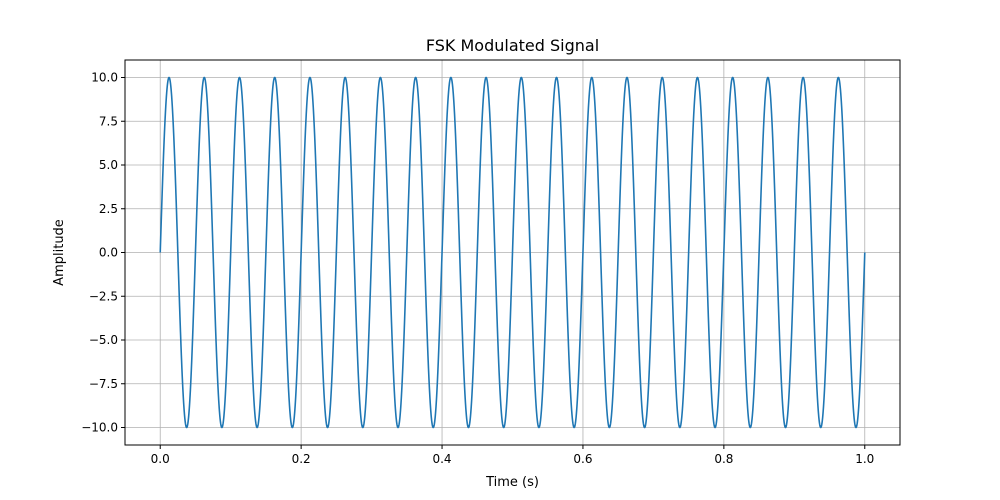 The height and width of the screenshot is (500, 1000). Describe the element at coordinates (108, 165) in the screenshot. I see `y-tick-label-6: 5.0` at that location.